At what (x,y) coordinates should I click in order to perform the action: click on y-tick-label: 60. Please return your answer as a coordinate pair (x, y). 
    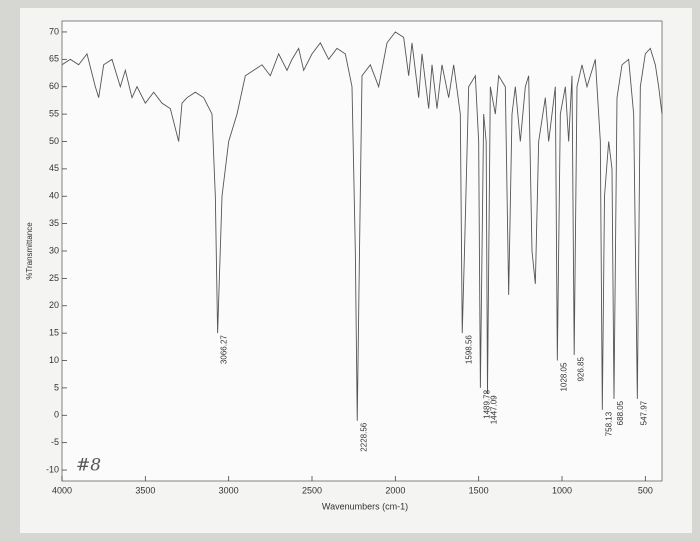
    Looking at the image, I should click on (54, 86).